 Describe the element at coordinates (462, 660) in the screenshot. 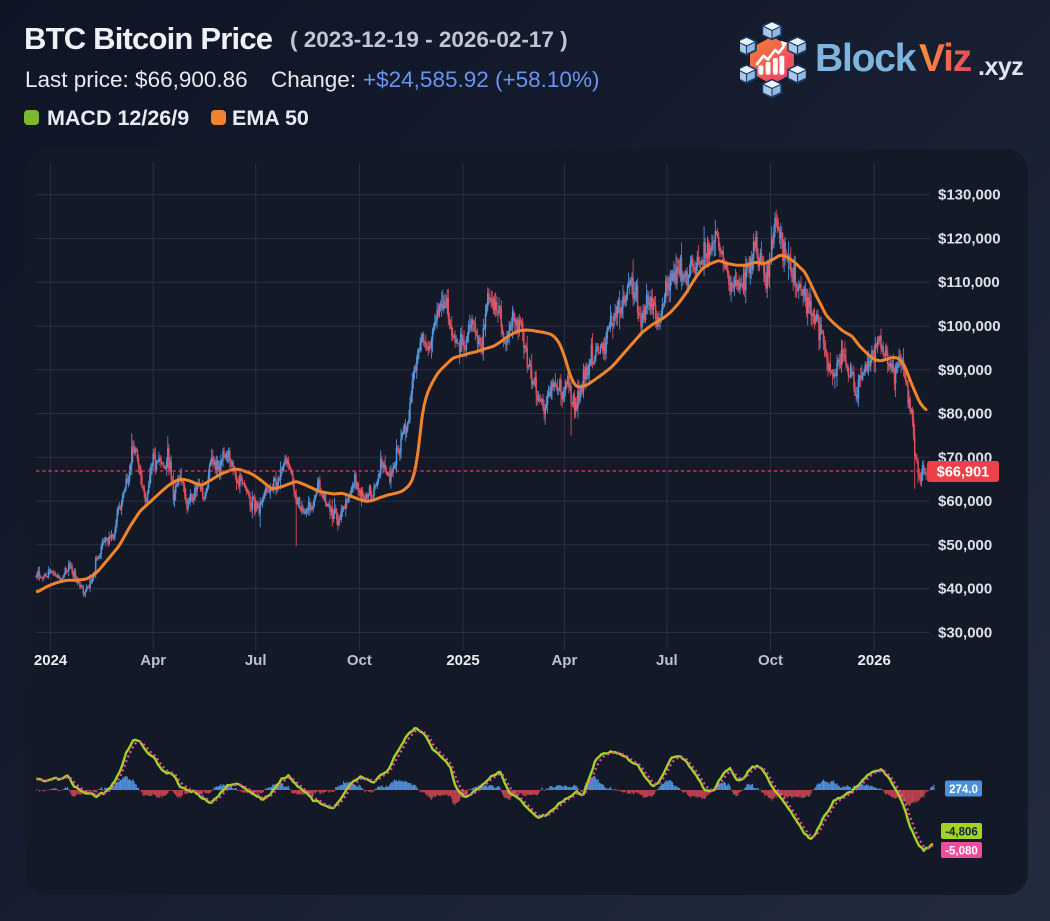

I see `svg-text: 2025` at that location.